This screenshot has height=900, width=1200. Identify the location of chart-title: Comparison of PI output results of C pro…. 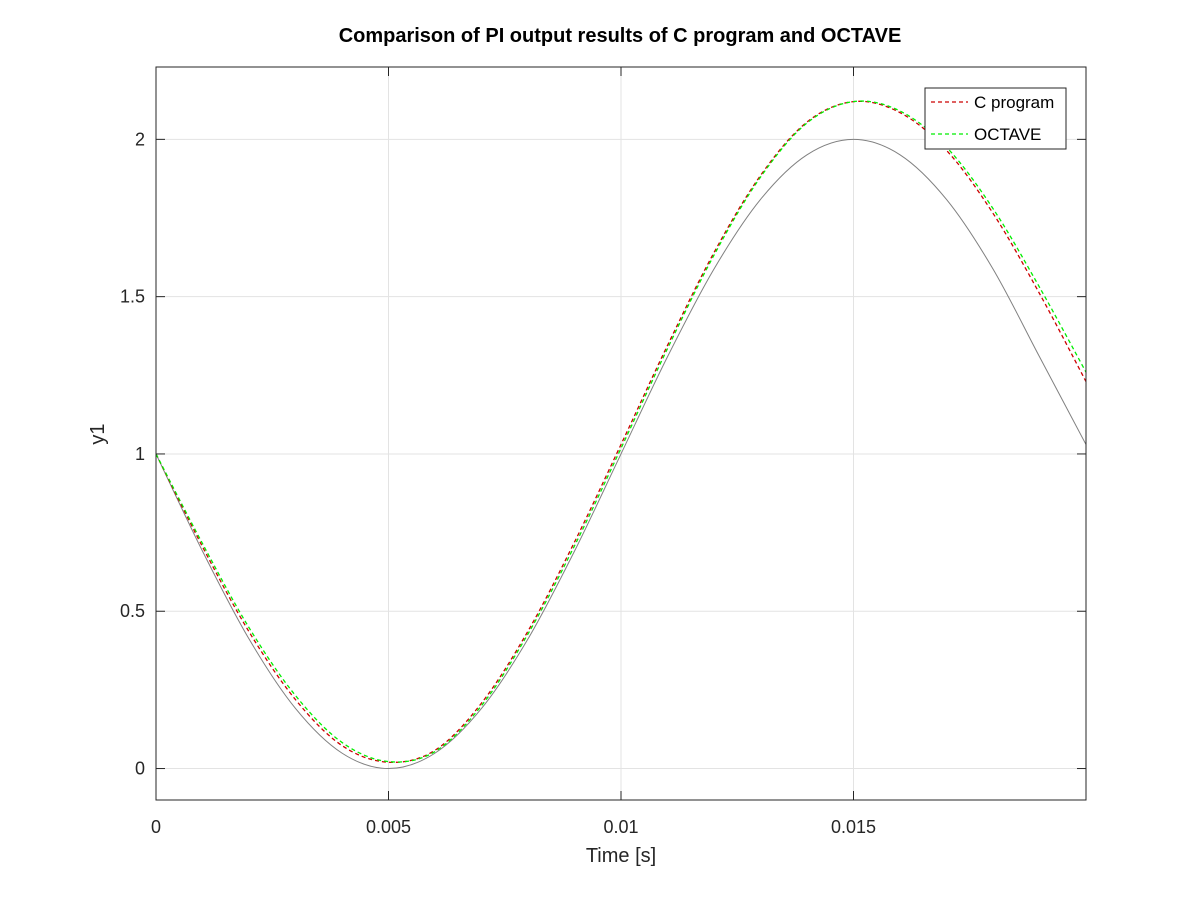
(620, 36).